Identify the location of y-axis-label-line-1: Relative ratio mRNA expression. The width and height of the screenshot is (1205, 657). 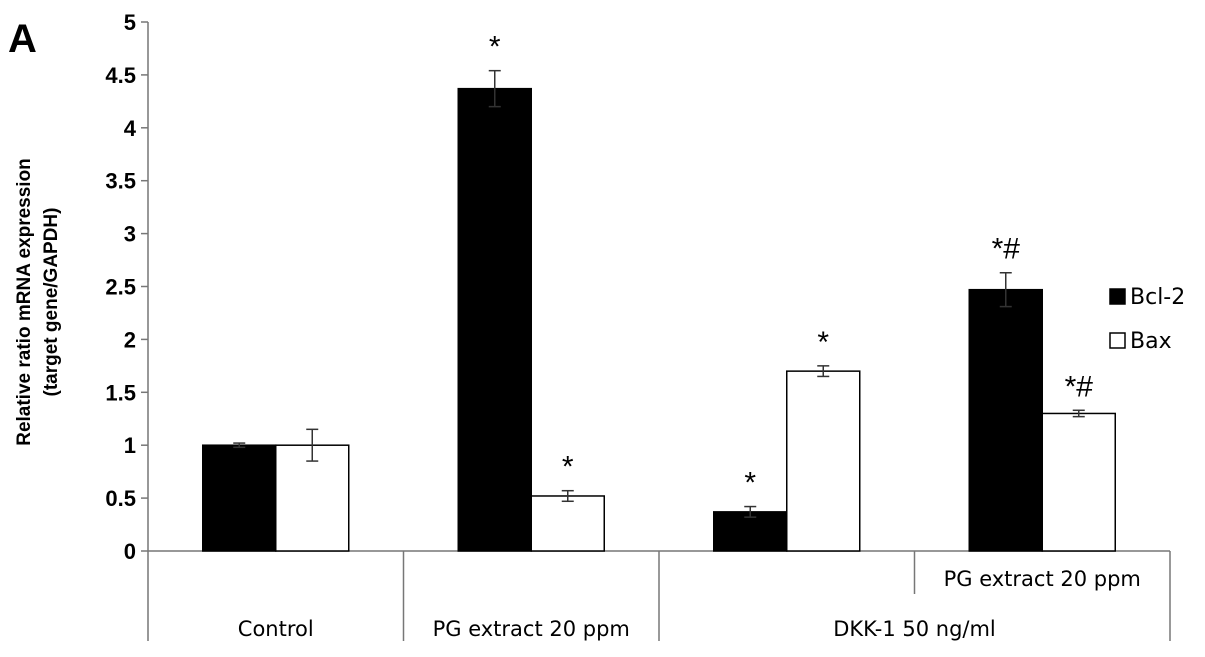
(24, 302).